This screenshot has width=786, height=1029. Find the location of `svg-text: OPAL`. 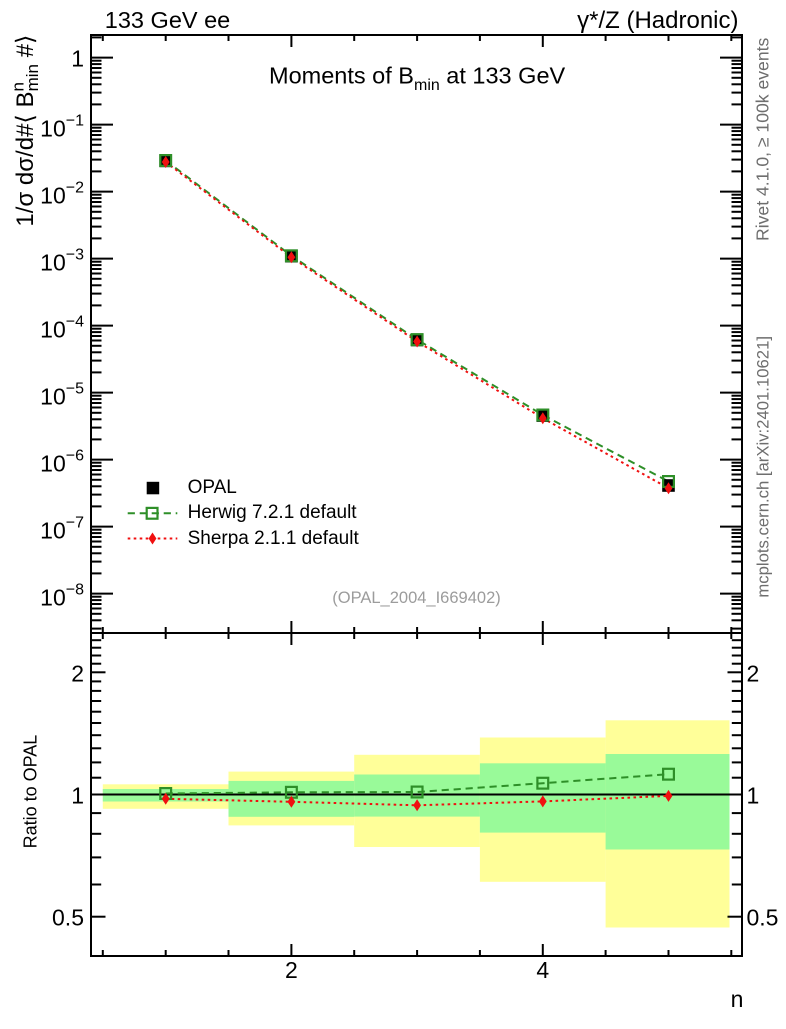

svg-text: OPAL is located at coordinates (212, 487).